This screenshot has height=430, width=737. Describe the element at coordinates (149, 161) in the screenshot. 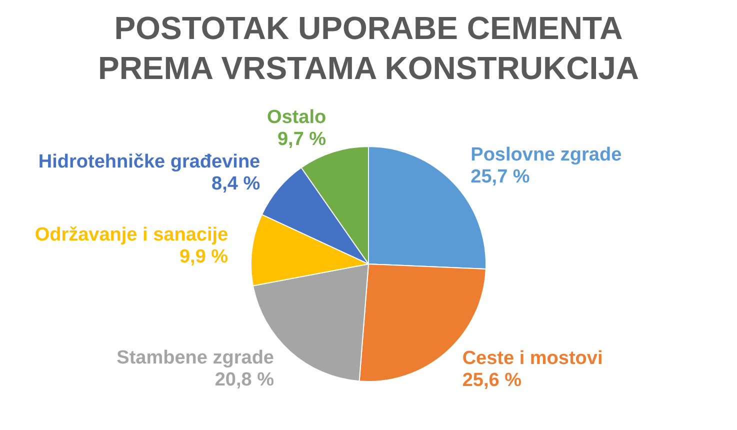

I see `slice-label: Hidrotehničke građevine` at that location.